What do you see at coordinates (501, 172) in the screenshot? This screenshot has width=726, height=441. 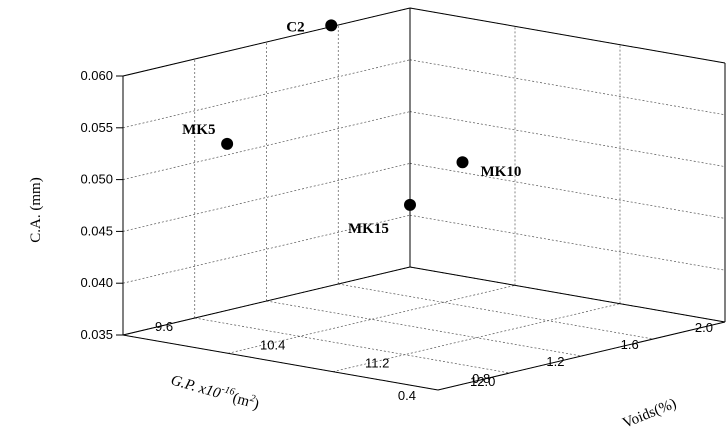 I see `data-point-label-mk10: MK10` at bounding box center [501, 172].